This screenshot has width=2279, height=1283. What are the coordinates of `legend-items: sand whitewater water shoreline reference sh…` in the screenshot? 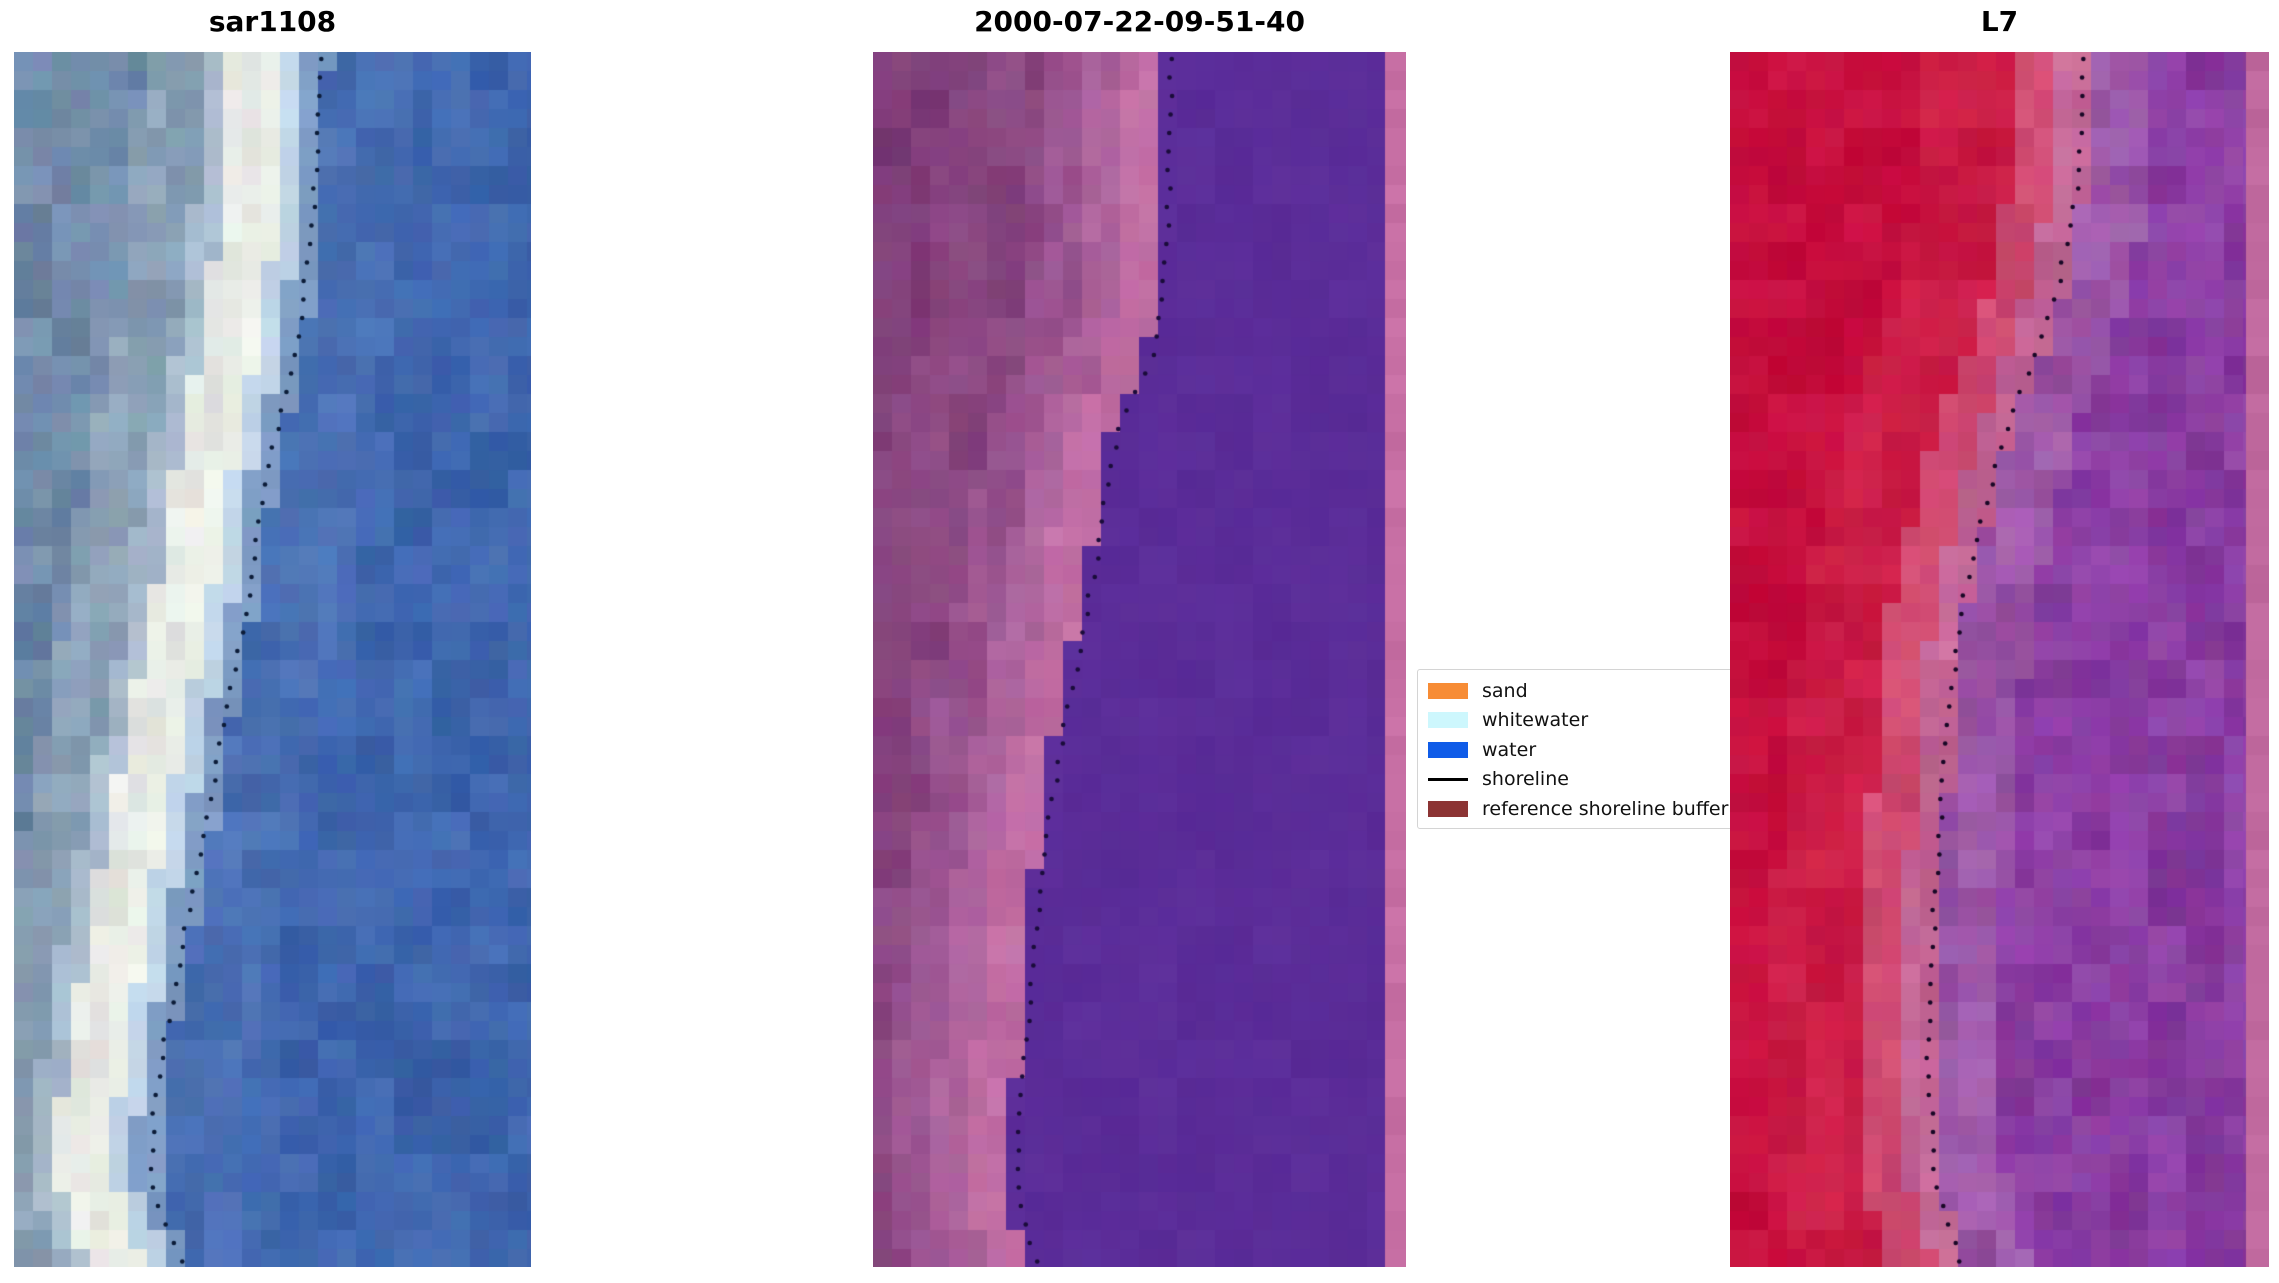 It's located at (1600, 750).